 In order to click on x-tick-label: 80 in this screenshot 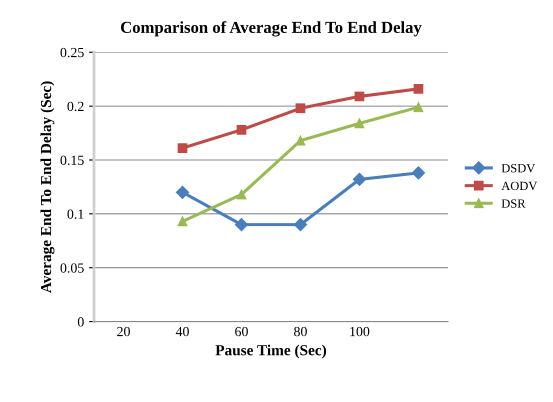, I will do `click(300, 331)`.